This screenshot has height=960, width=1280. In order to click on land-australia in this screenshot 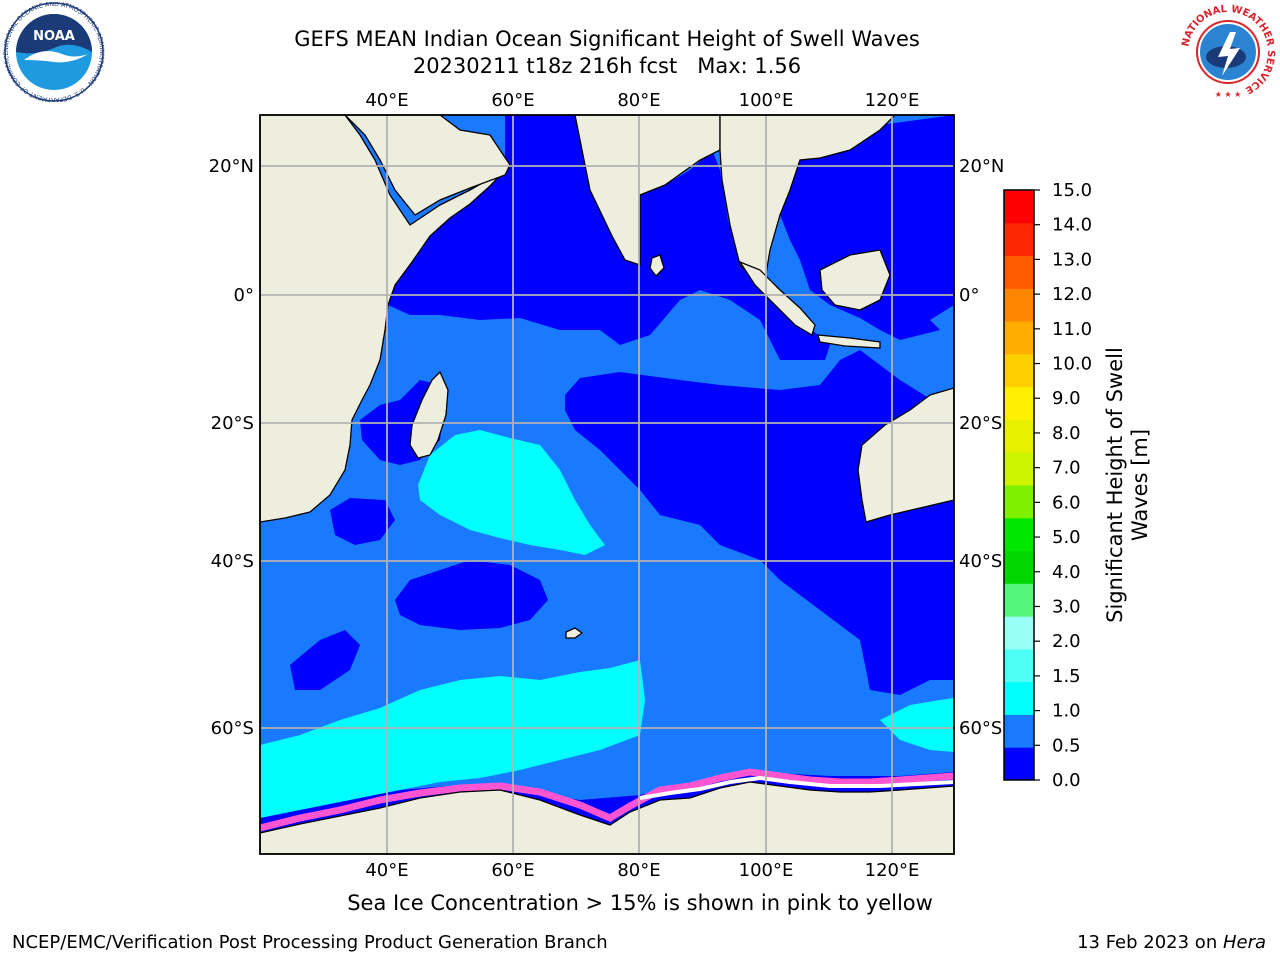, I will do `click(905, 455)`.